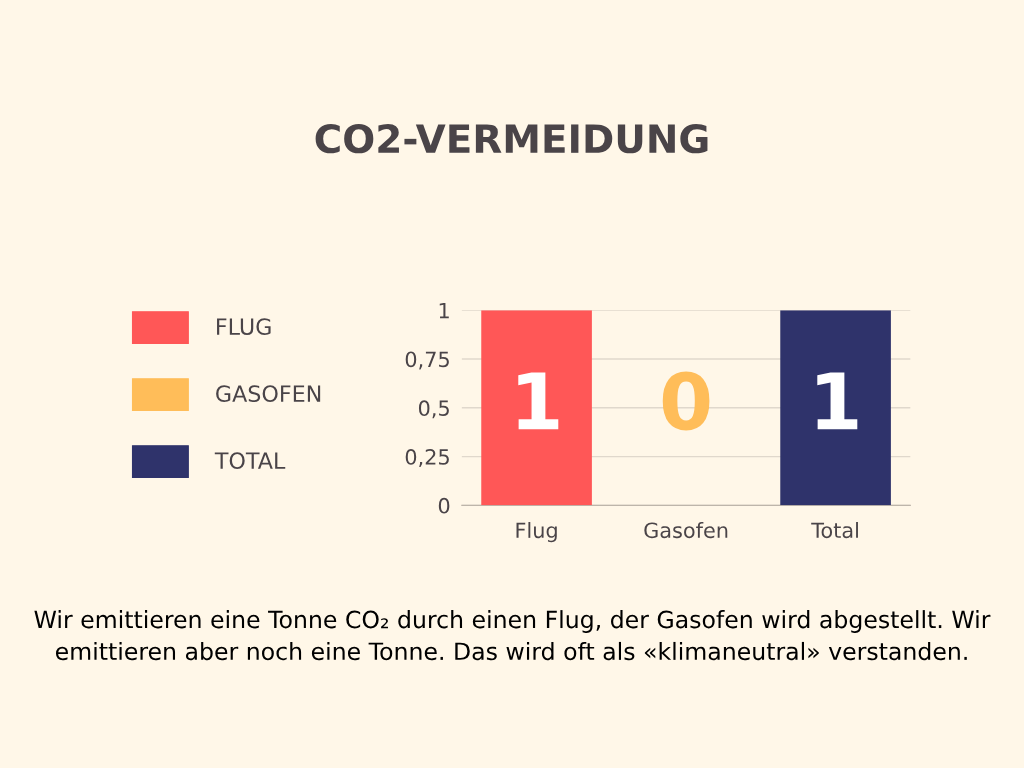 The width and height of the screenshot is (1024, 768). Describe the element at coordinates (834, 530) in the screenshot. I see `x-tick-label: Total` at that location.